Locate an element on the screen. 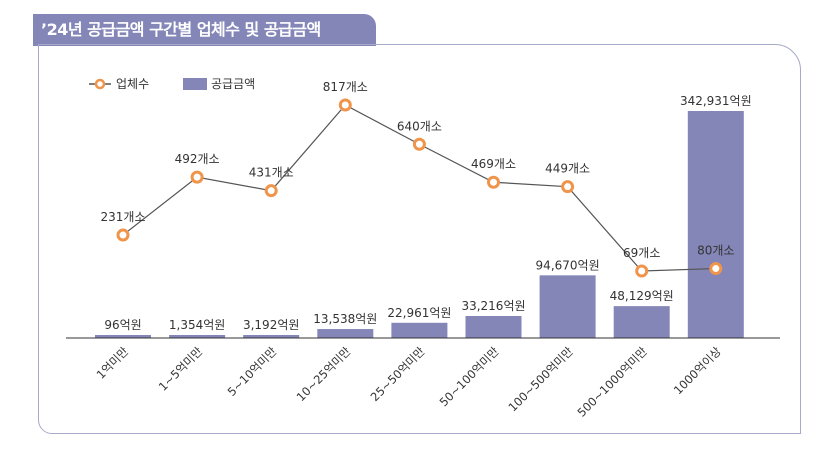 This screenshot has height=452, width=823. legend-label-bar: 공급금액 is located at coordinates (233, 84).